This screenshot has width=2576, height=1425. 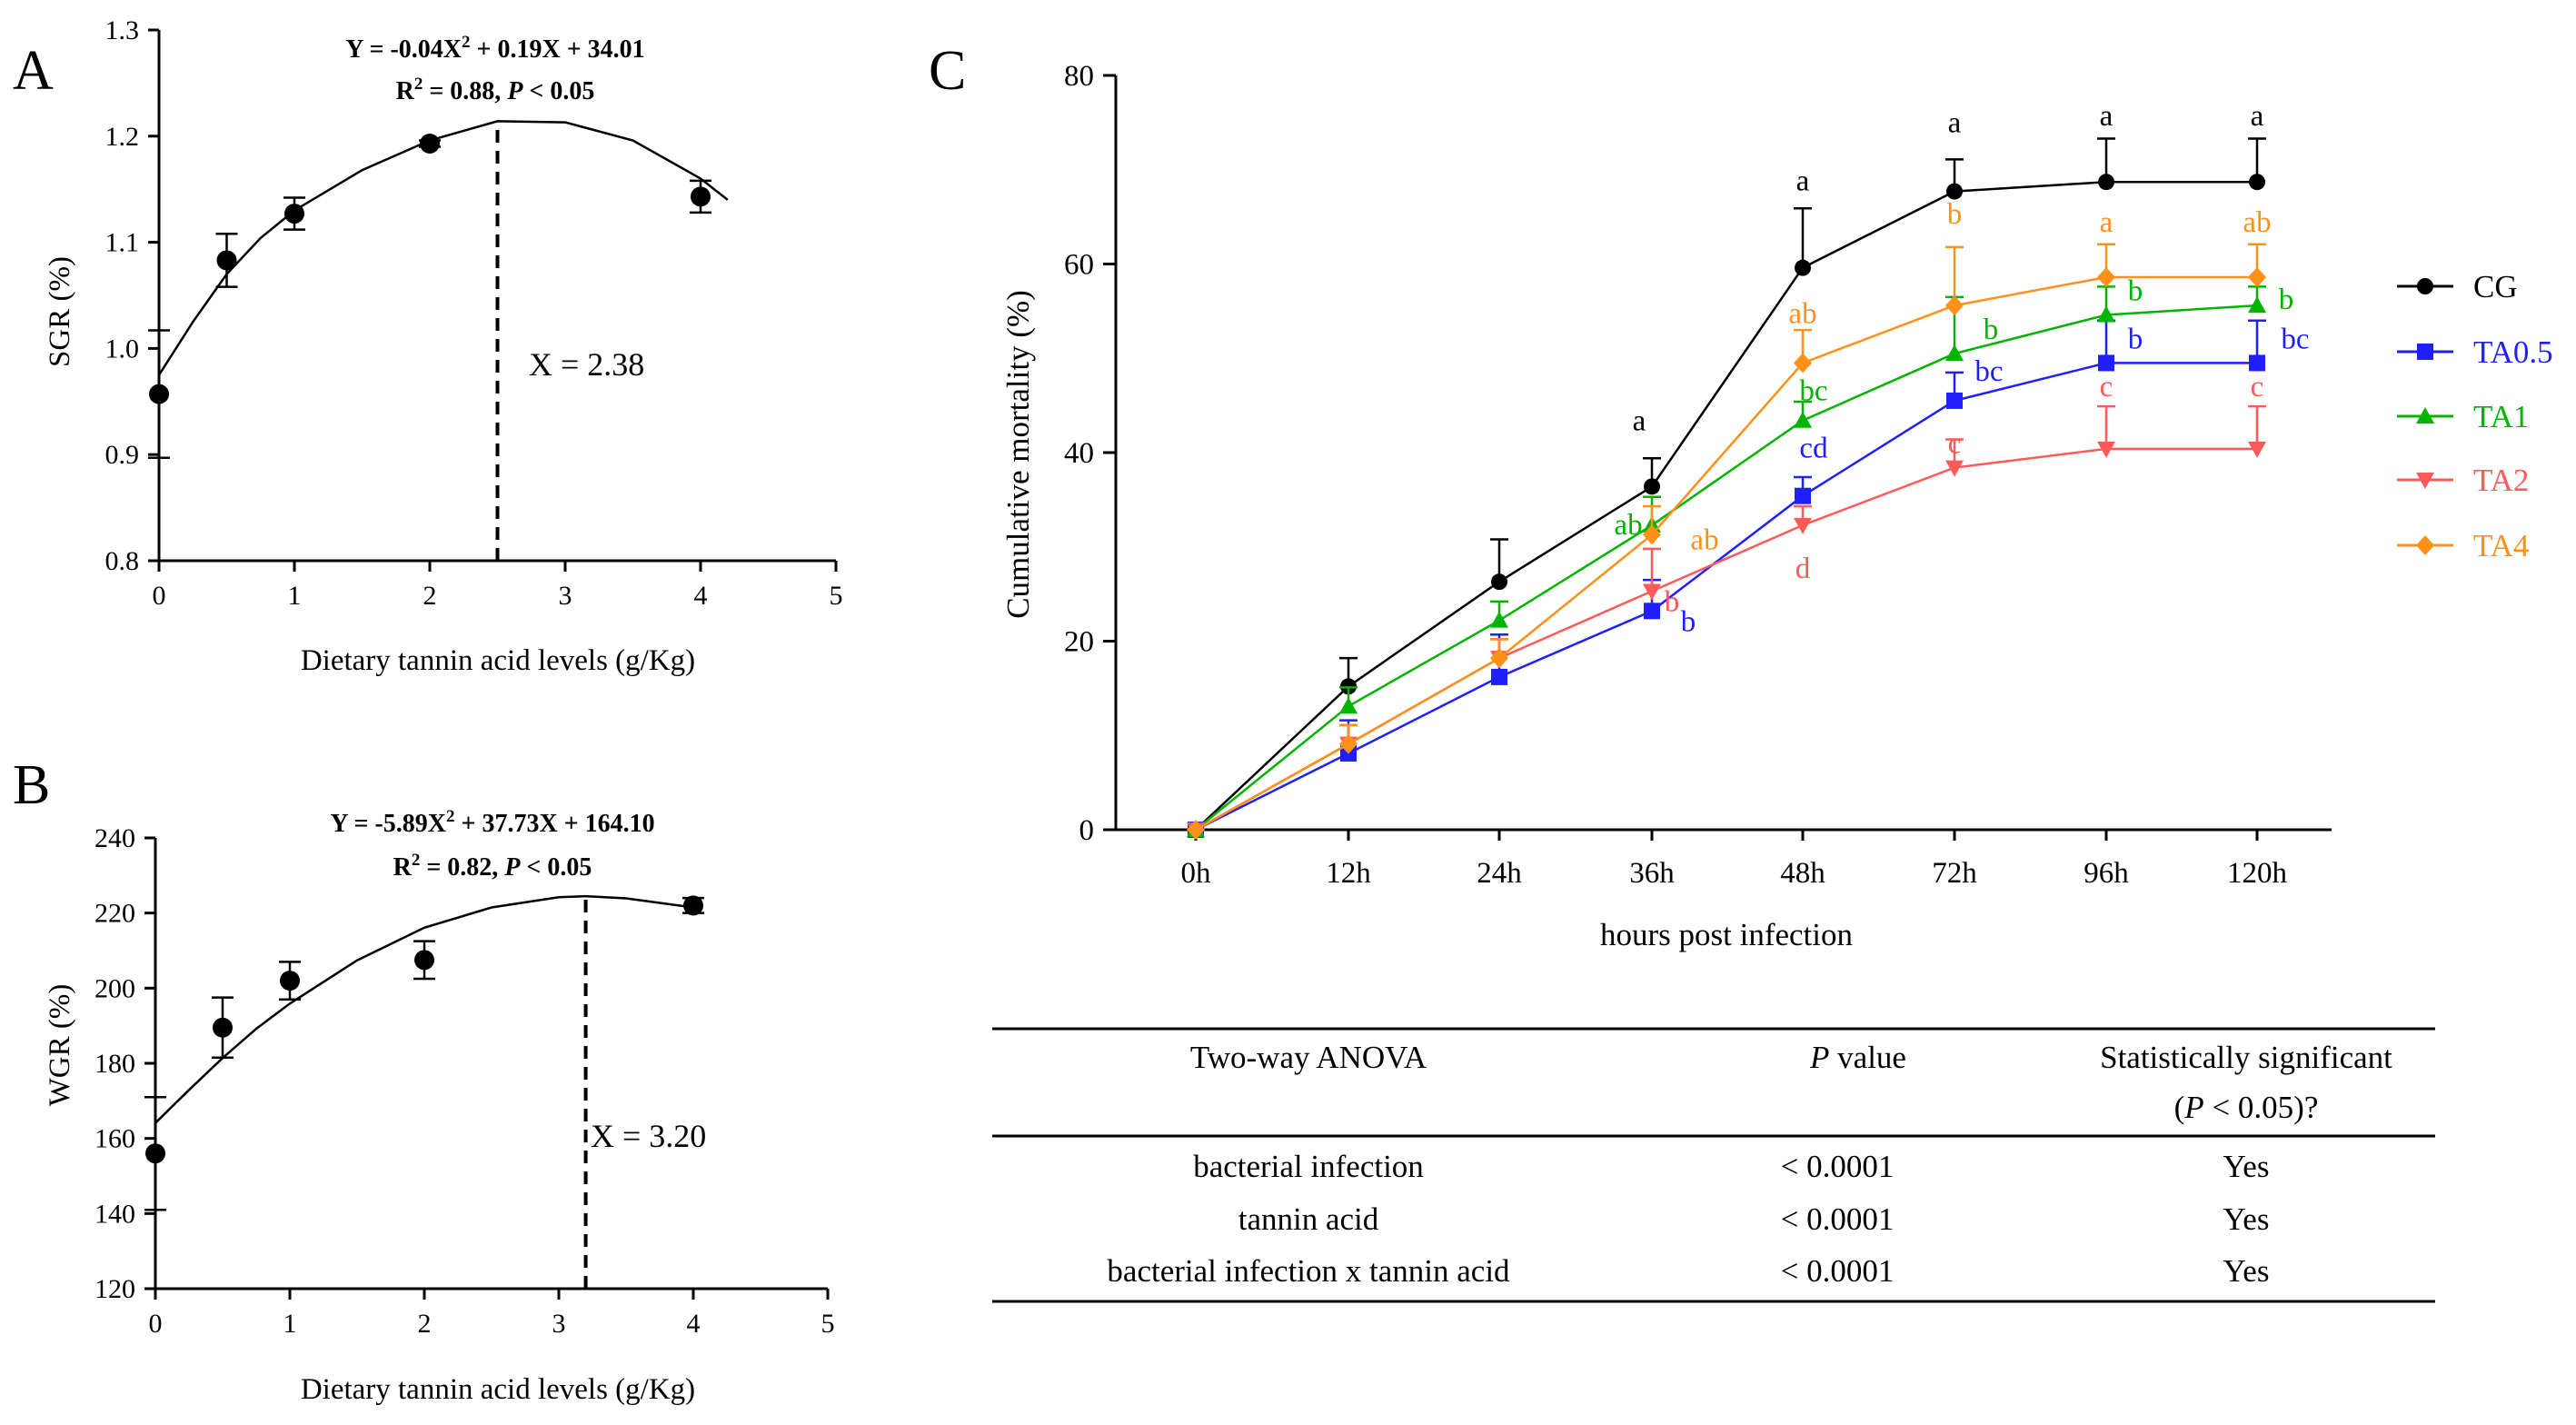 I want to click on panel-b-x-tick-label: 5, so click(x=828, y=1324).